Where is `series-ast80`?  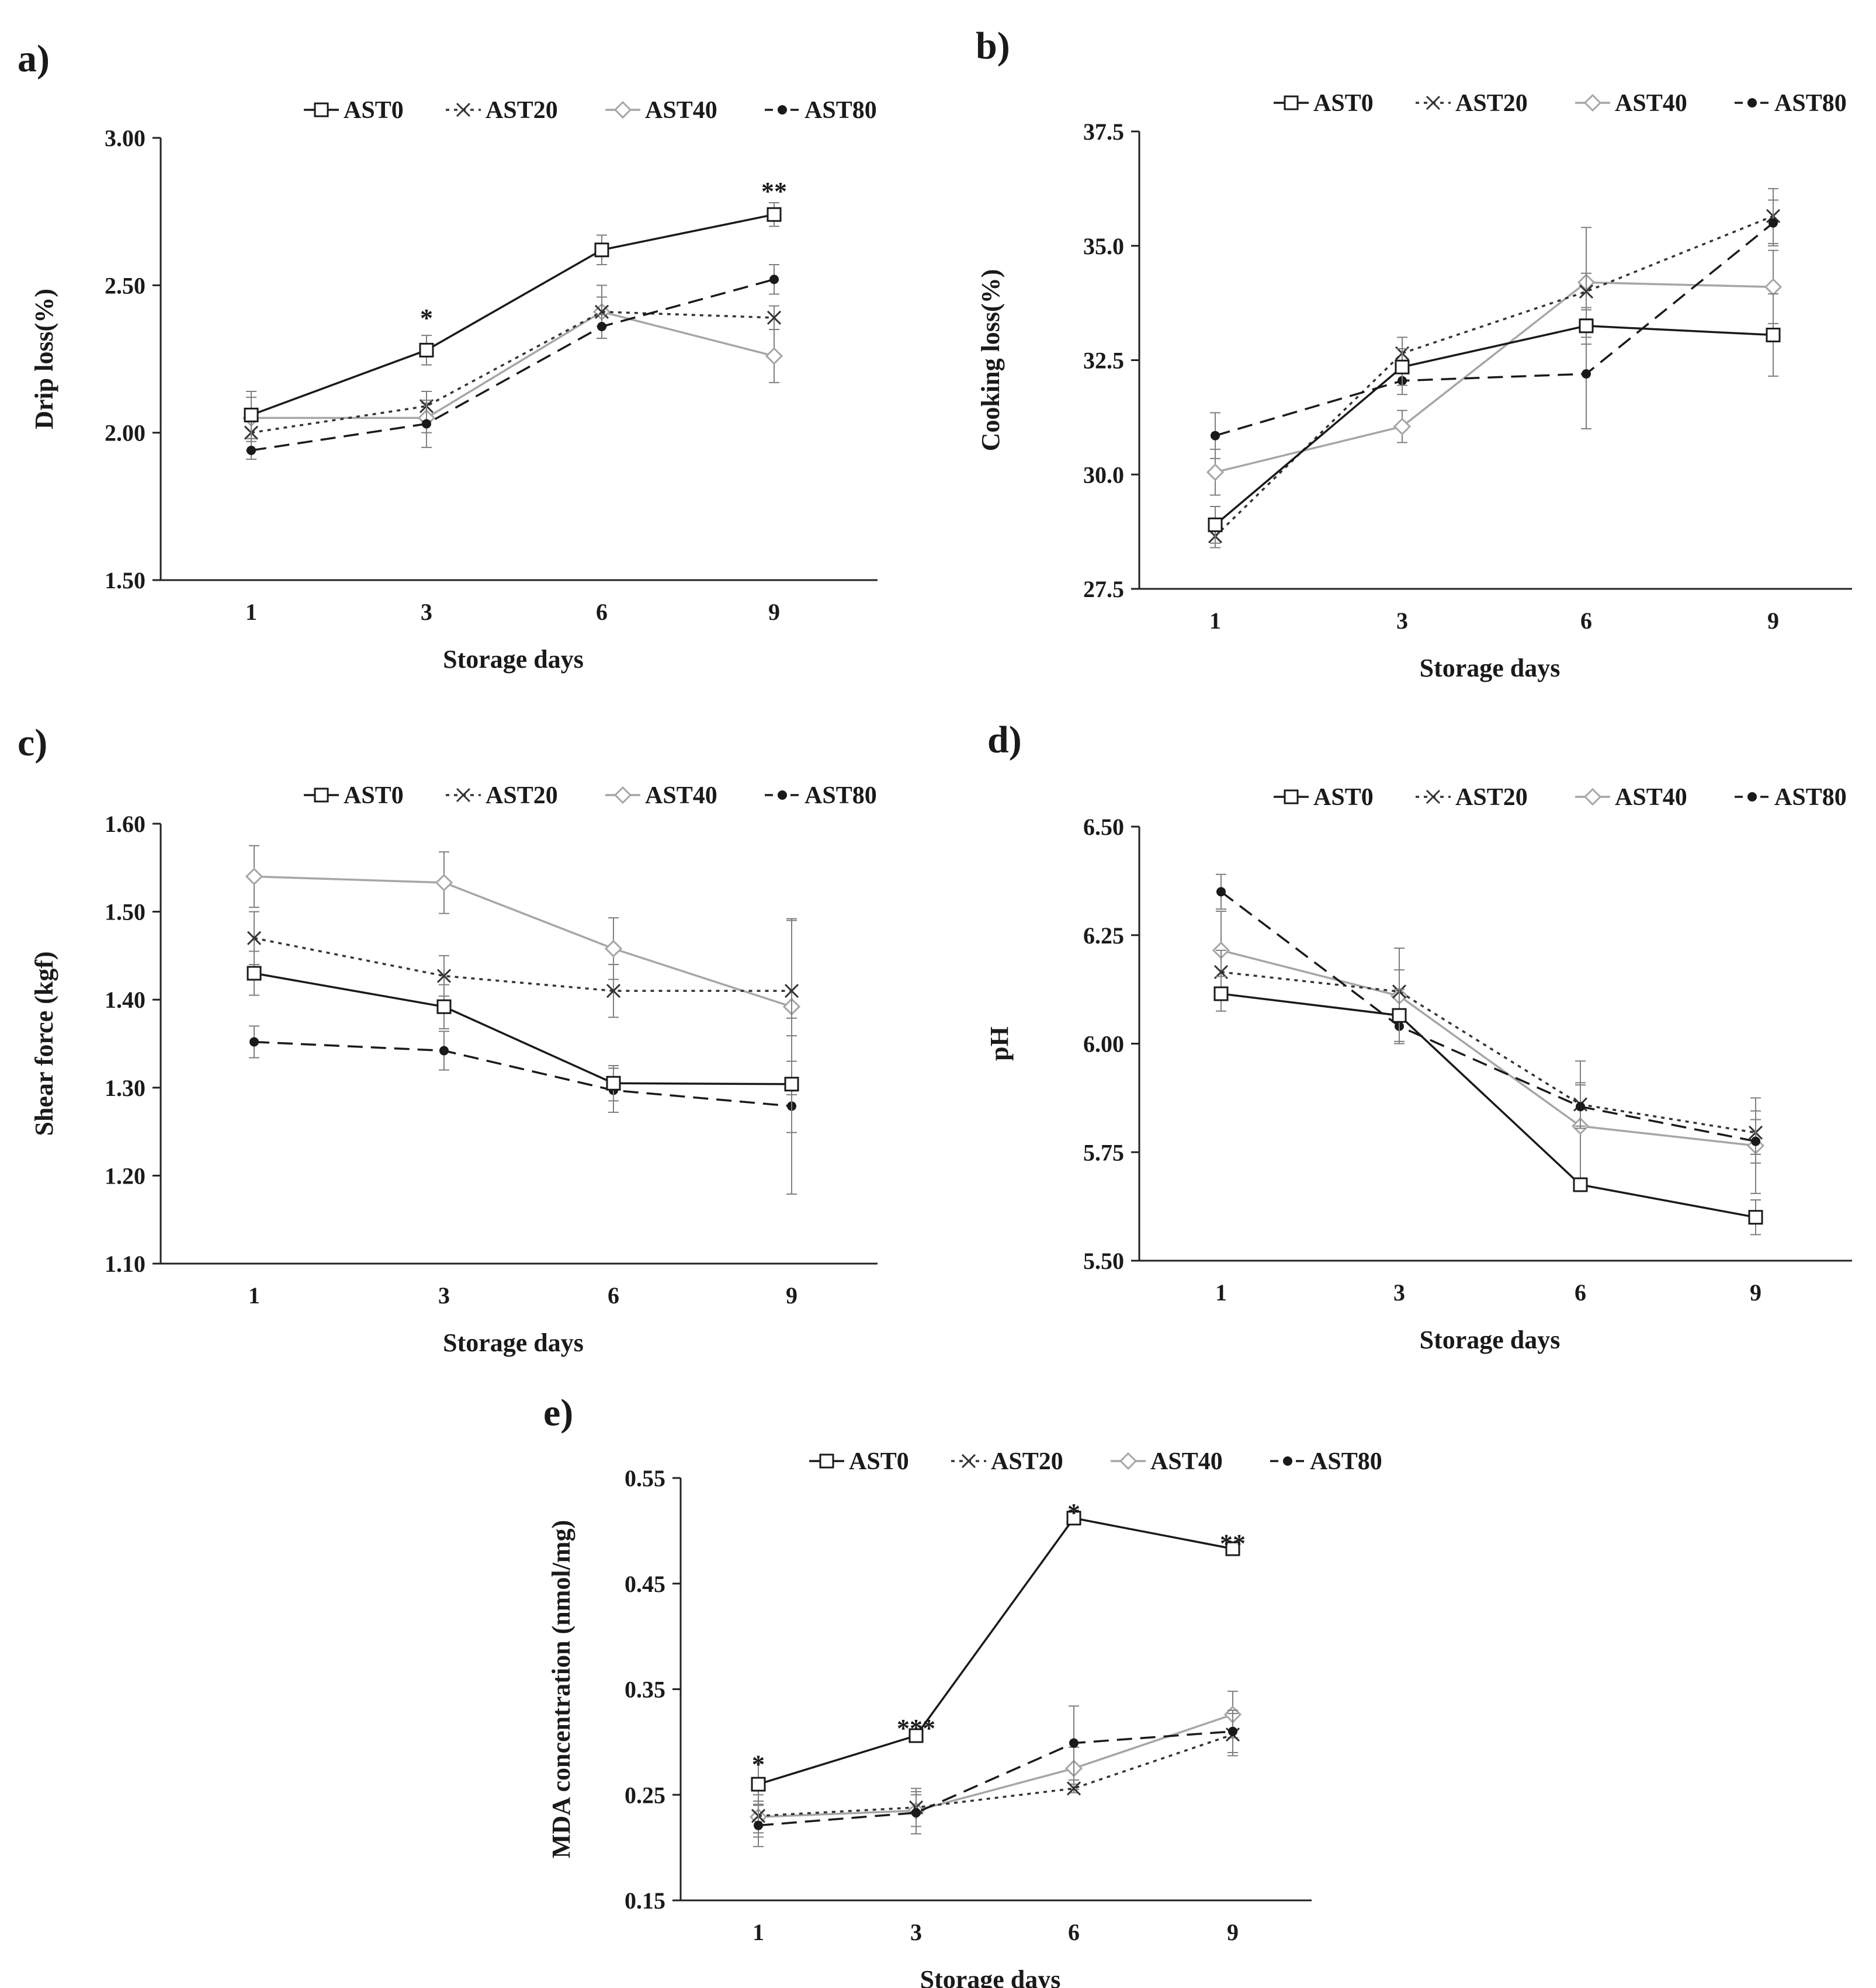 series-ast80 is located at coordinates (995, 1776).